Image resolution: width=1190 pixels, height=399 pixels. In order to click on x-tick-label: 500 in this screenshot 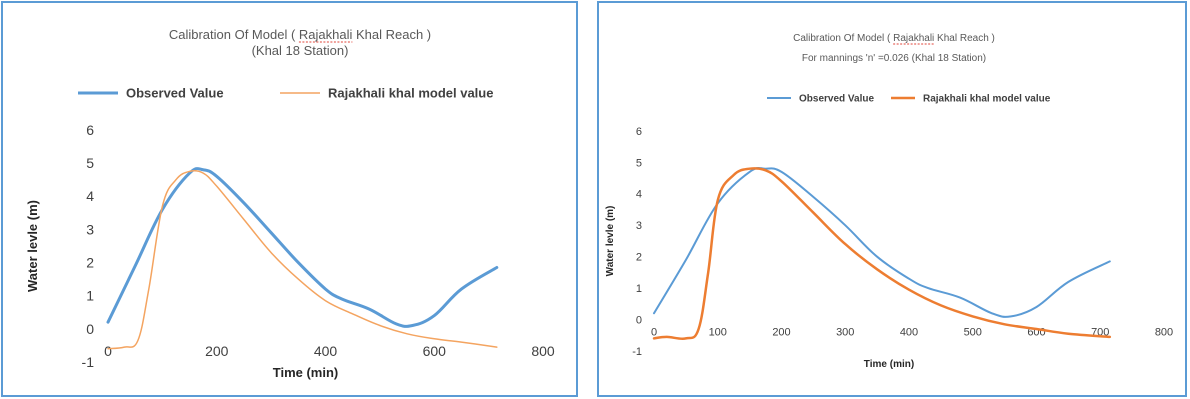, I will do `click(973, 333)`.